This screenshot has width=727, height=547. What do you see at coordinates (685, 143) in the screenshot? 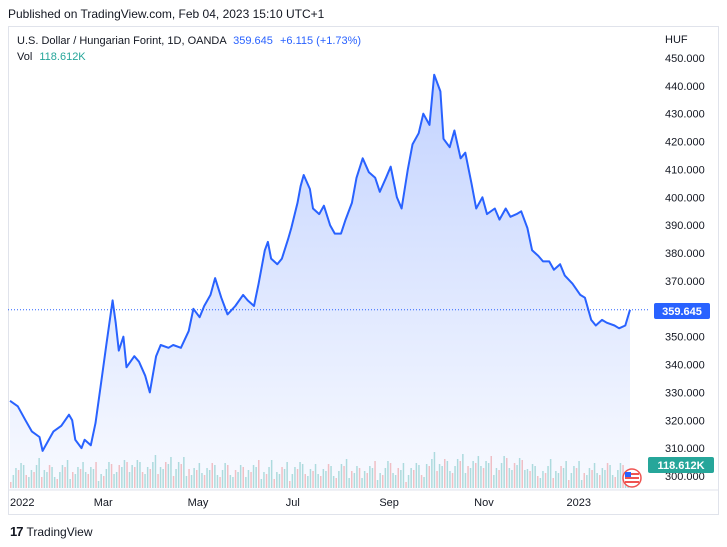
I see `y-tick-label: 420.000` at bounding box center [685, 143].